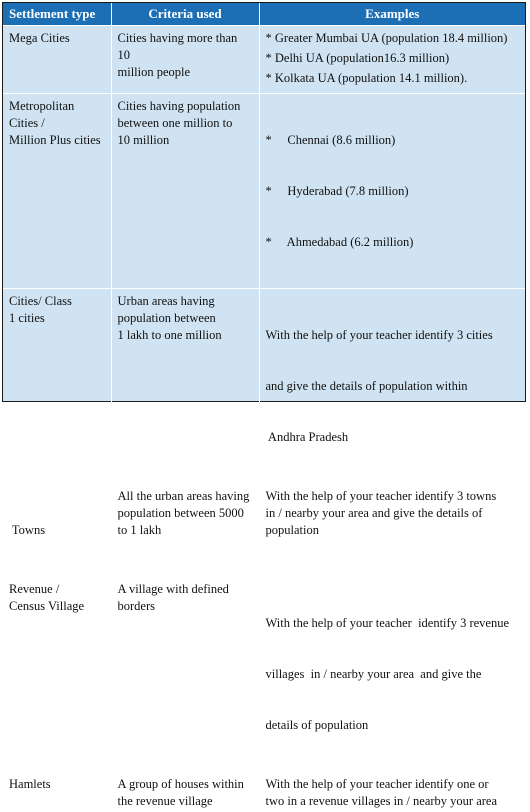 This screenshot has height=812, width=530. What do you see at coordinates (185, 801) in the screenshot?
I see `criteria-text: the revenue village` at bounding box center [185, 801].